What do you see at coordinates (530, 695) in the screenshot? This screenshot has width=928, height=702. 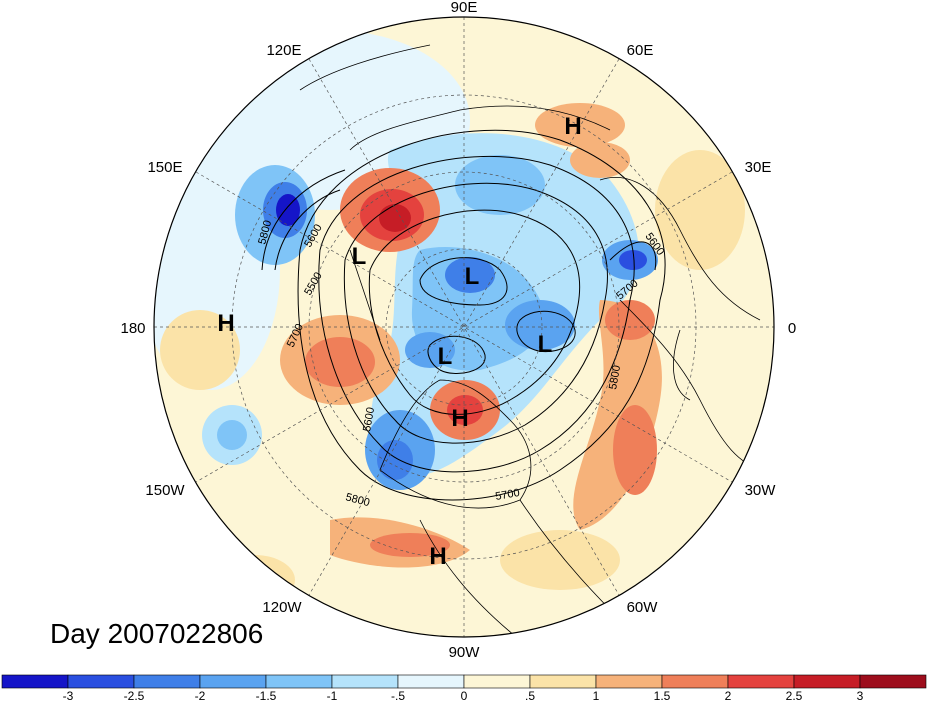 I see `colorbar-tick-label: .5` at bounding box center [530, 695].